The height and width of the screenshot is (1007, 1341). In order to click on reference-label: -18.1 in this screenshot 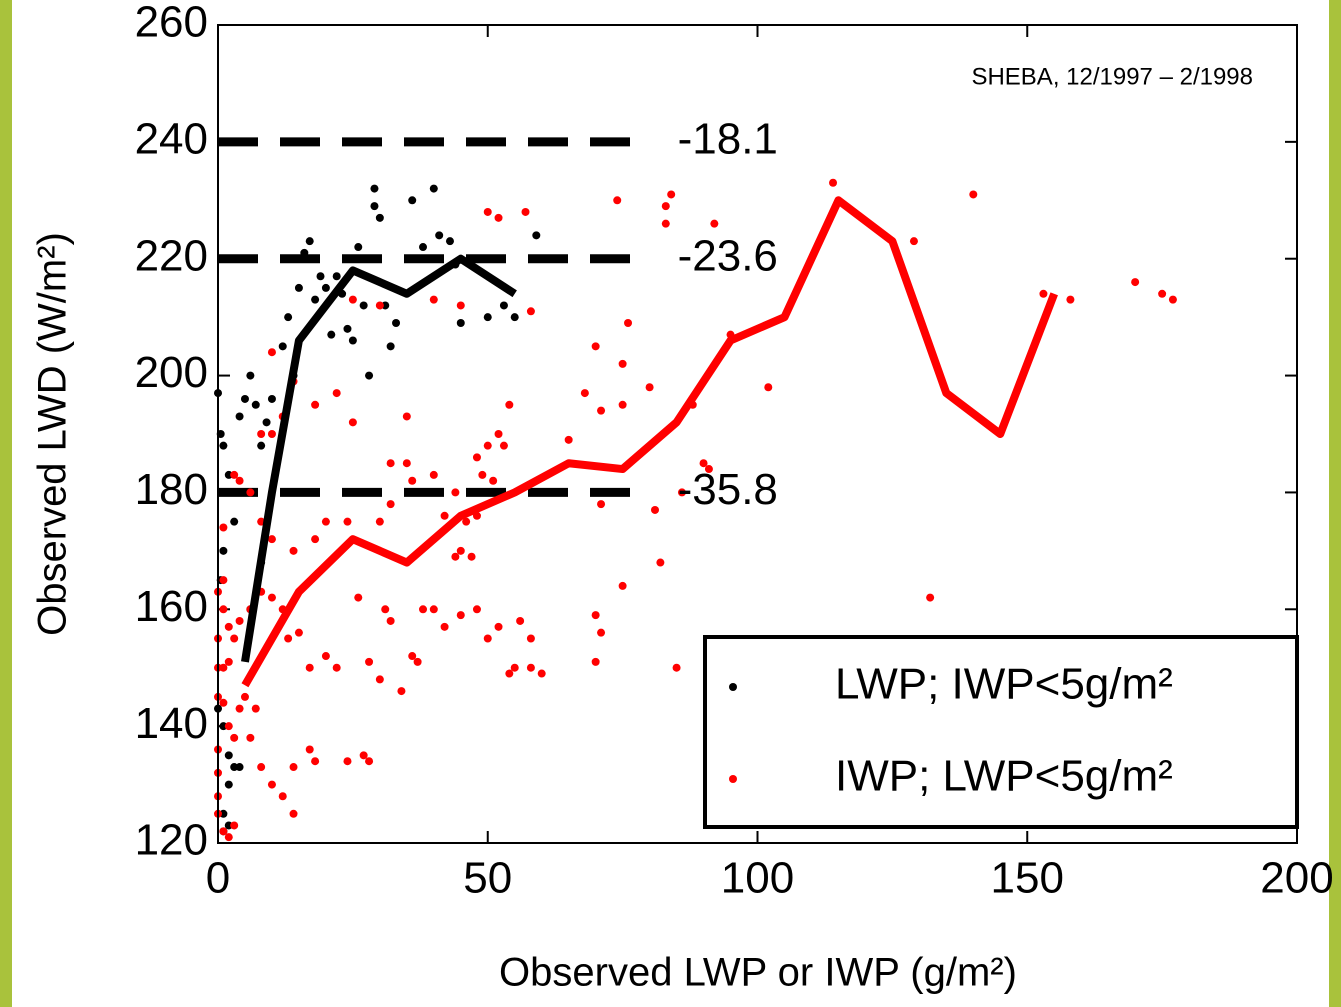, I will do `click(728, 138)`.